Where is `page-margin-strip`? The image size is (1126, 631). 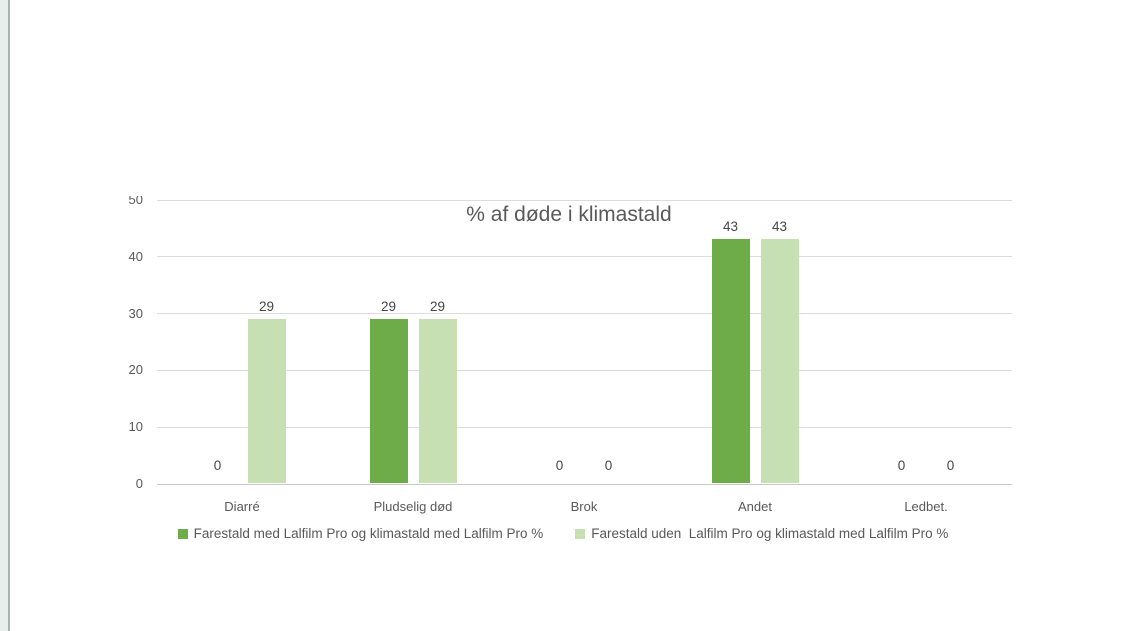 page-margin-strip is located at coordinates (5, 315).